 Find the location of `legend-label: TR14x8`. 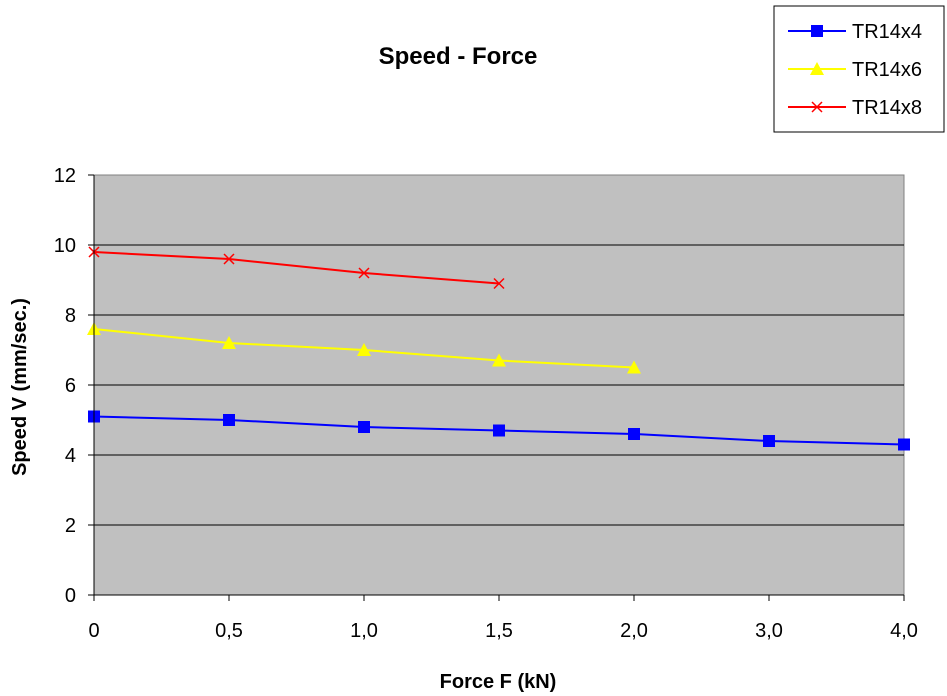

legend-label: TR14x8 is located at coordinates (887, 108).